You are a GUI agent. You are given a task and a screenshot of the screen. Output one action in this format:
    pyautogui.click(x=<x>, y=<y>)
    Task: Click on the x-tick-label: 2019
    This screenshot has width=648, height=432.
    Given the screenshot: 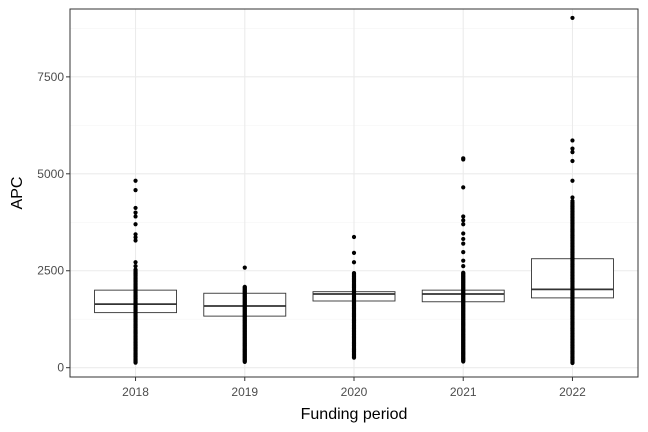 What is the action you would take?
    pyautogui.click(x=244, y=392)
    